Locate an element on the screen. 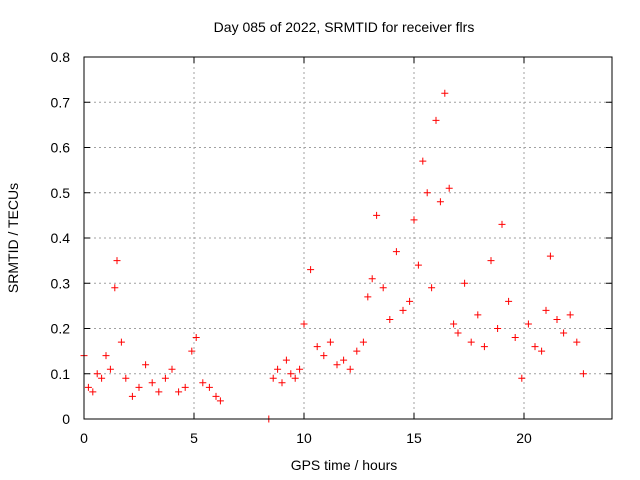  y-tick-label: 0.4 is located at coordinates (61, 238).